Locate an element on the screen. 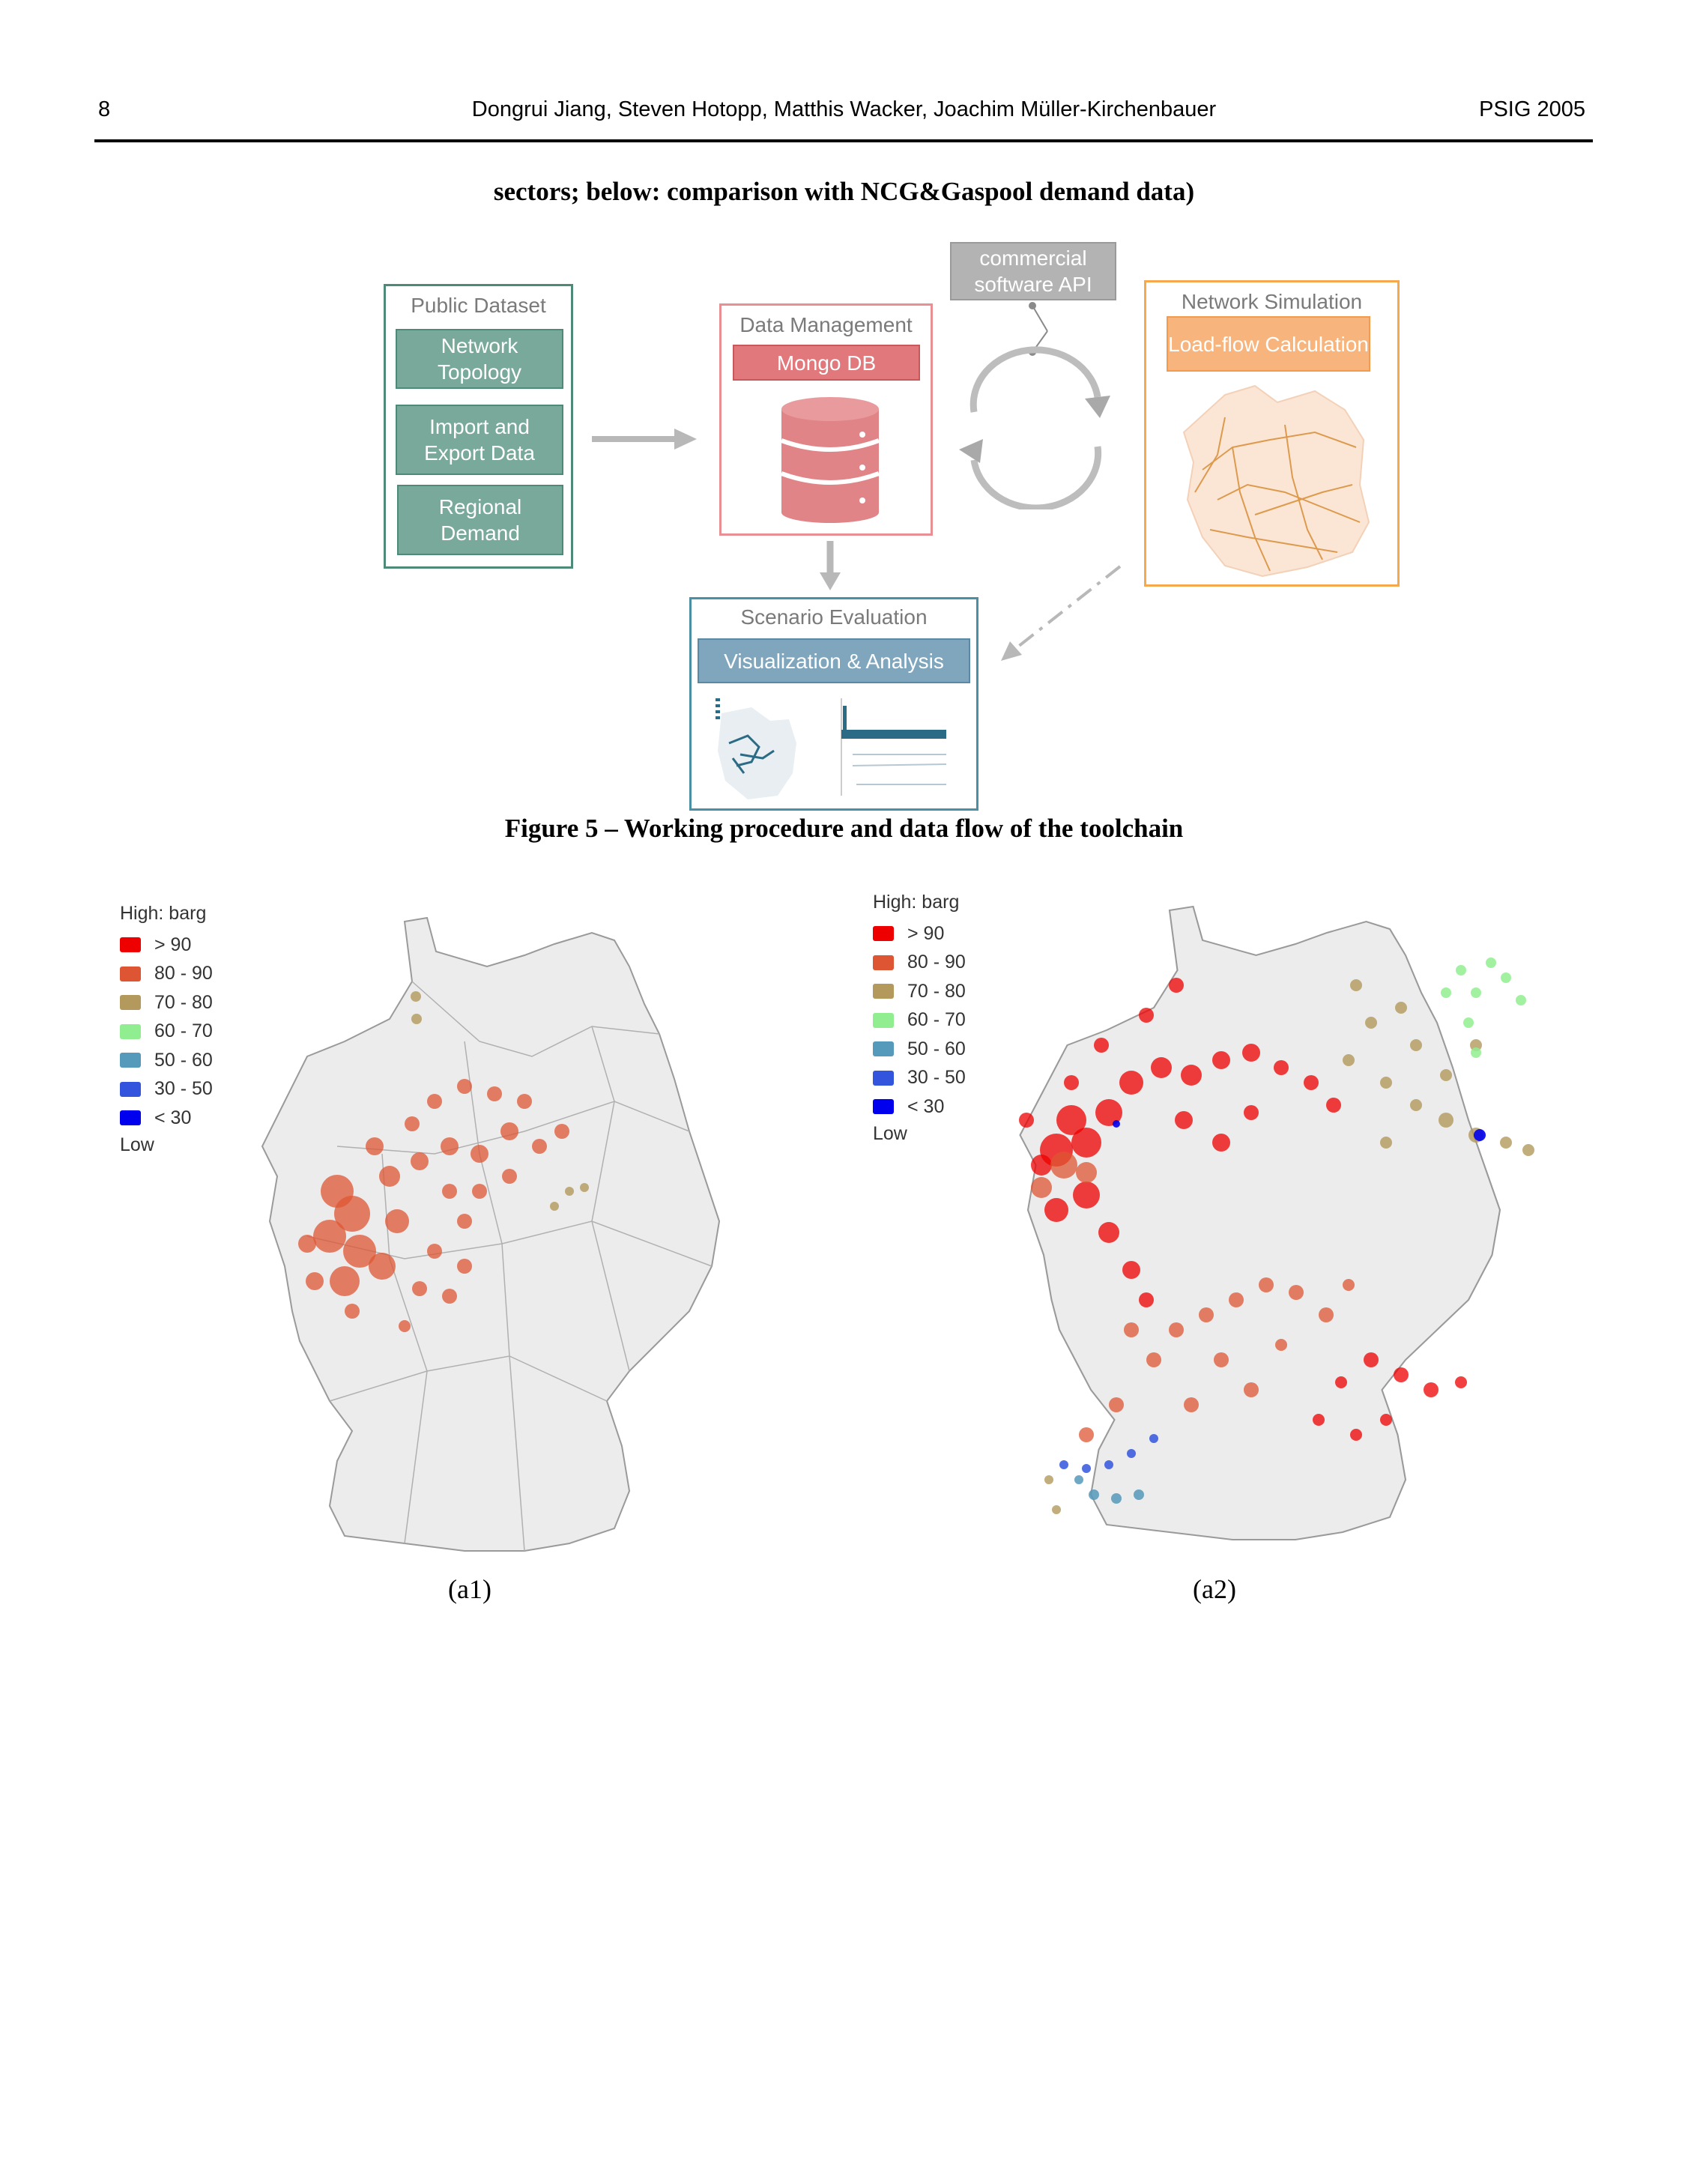 The width and height of the screenshot is (1688, 2184). commercial-api-box: commercial software API is located at coordinates (1033, 271).